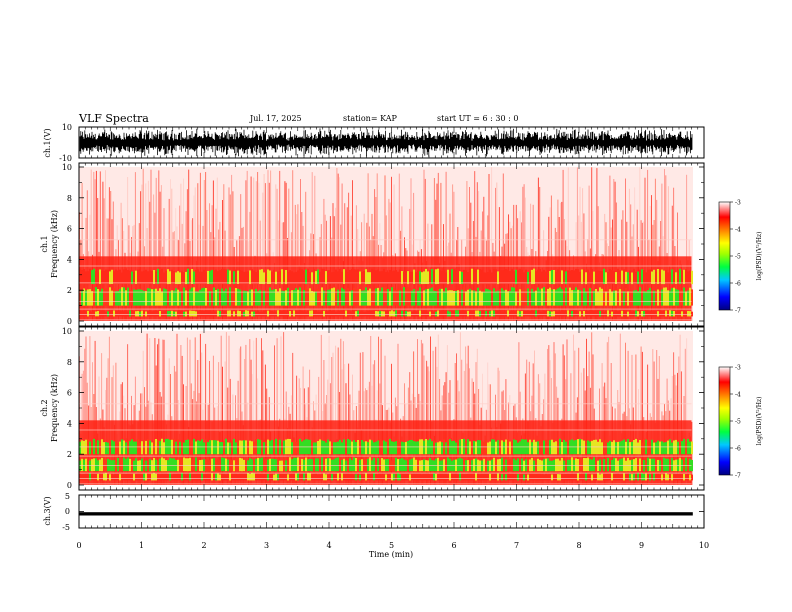 The height and width of the screenshot is (612, 792). Describe the element at coordinates (385, 266) in the screenshot. I see `spectrogram-narrowband-line` at that location.